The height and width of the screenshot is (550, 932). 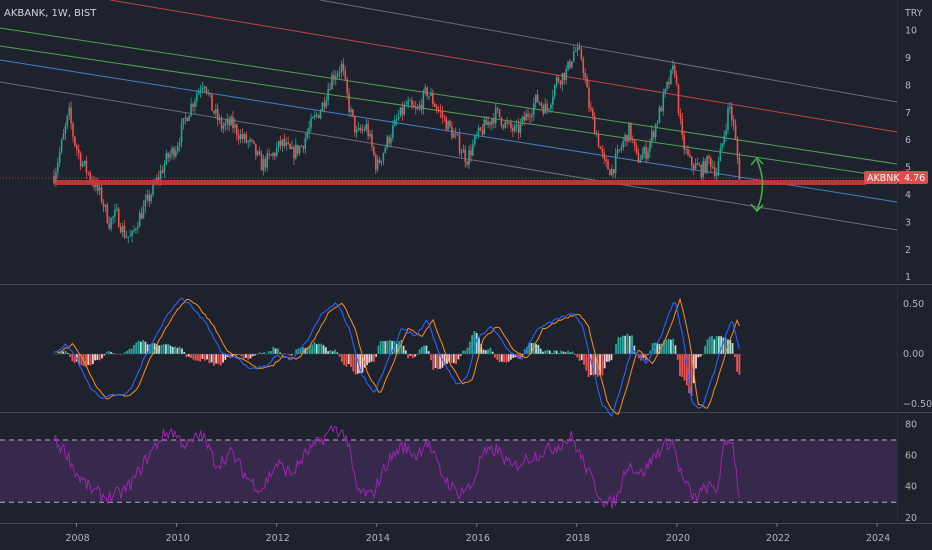 I want to click on time-axis: 2008 2010 2012 2014 2016 2018 2020 2022 2024, so click(x=478, y=533).